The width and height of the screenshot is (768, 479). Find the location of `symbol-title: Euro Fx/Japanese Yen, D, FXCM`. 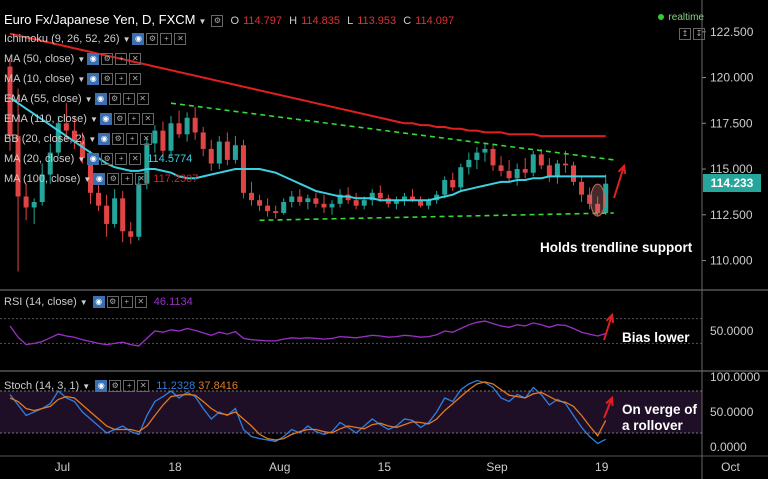

symbol-title: Euro Fx/Japanese Yen, D, FXCM is located at coordinates (100, 19).